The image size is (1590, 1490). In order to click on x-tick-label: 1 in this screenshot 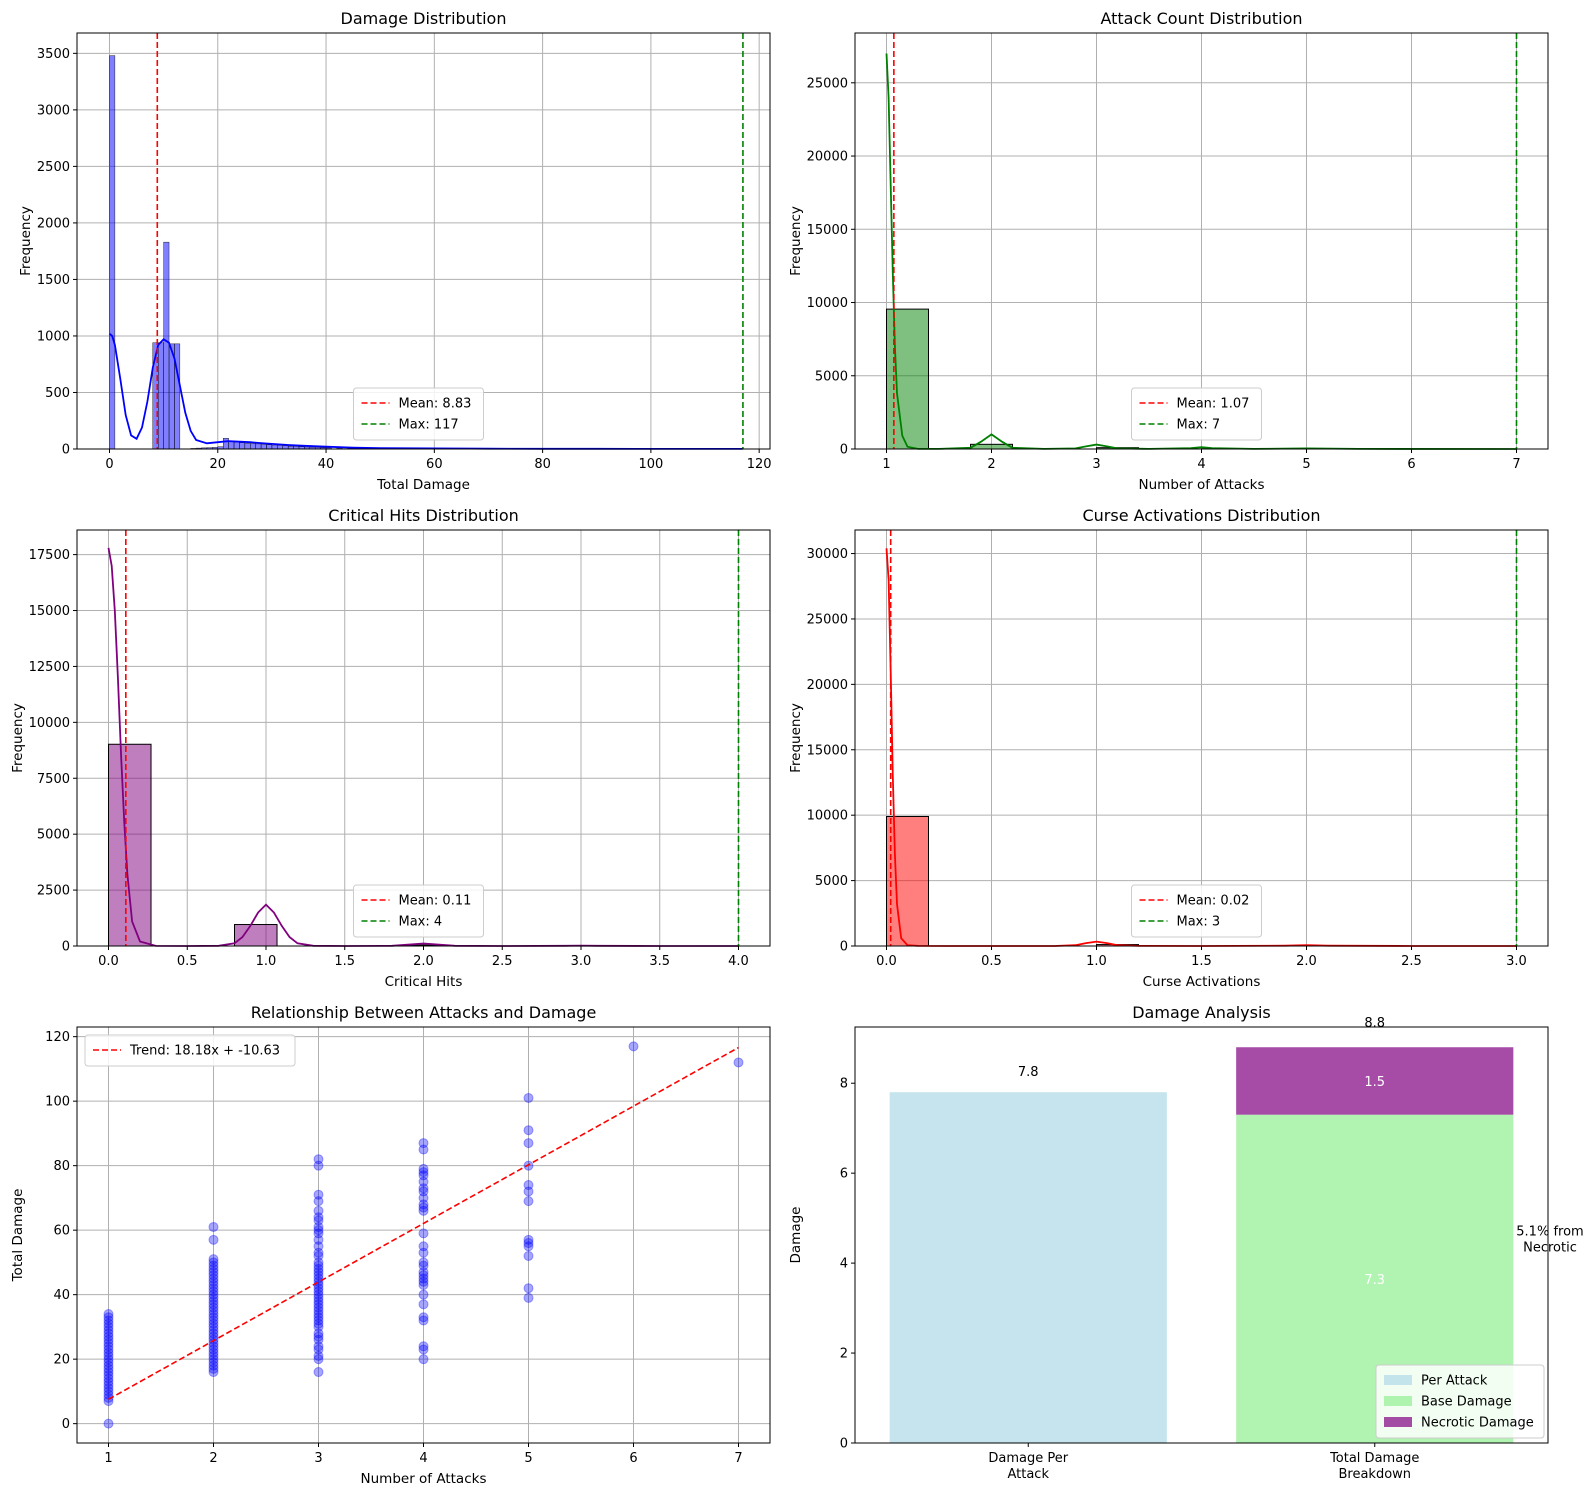, I will do `click(108, 1458)`.